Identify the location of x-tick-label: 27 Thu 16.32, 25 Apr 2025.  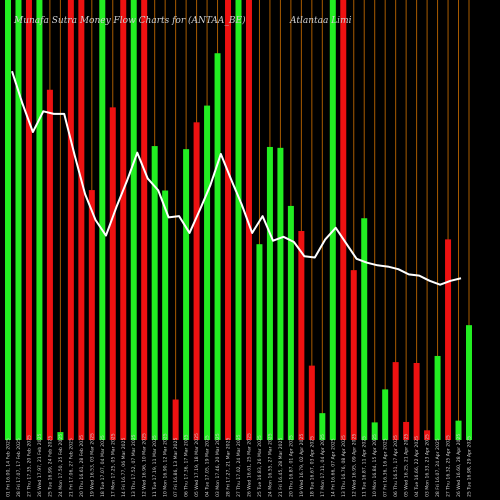
(449, 466).